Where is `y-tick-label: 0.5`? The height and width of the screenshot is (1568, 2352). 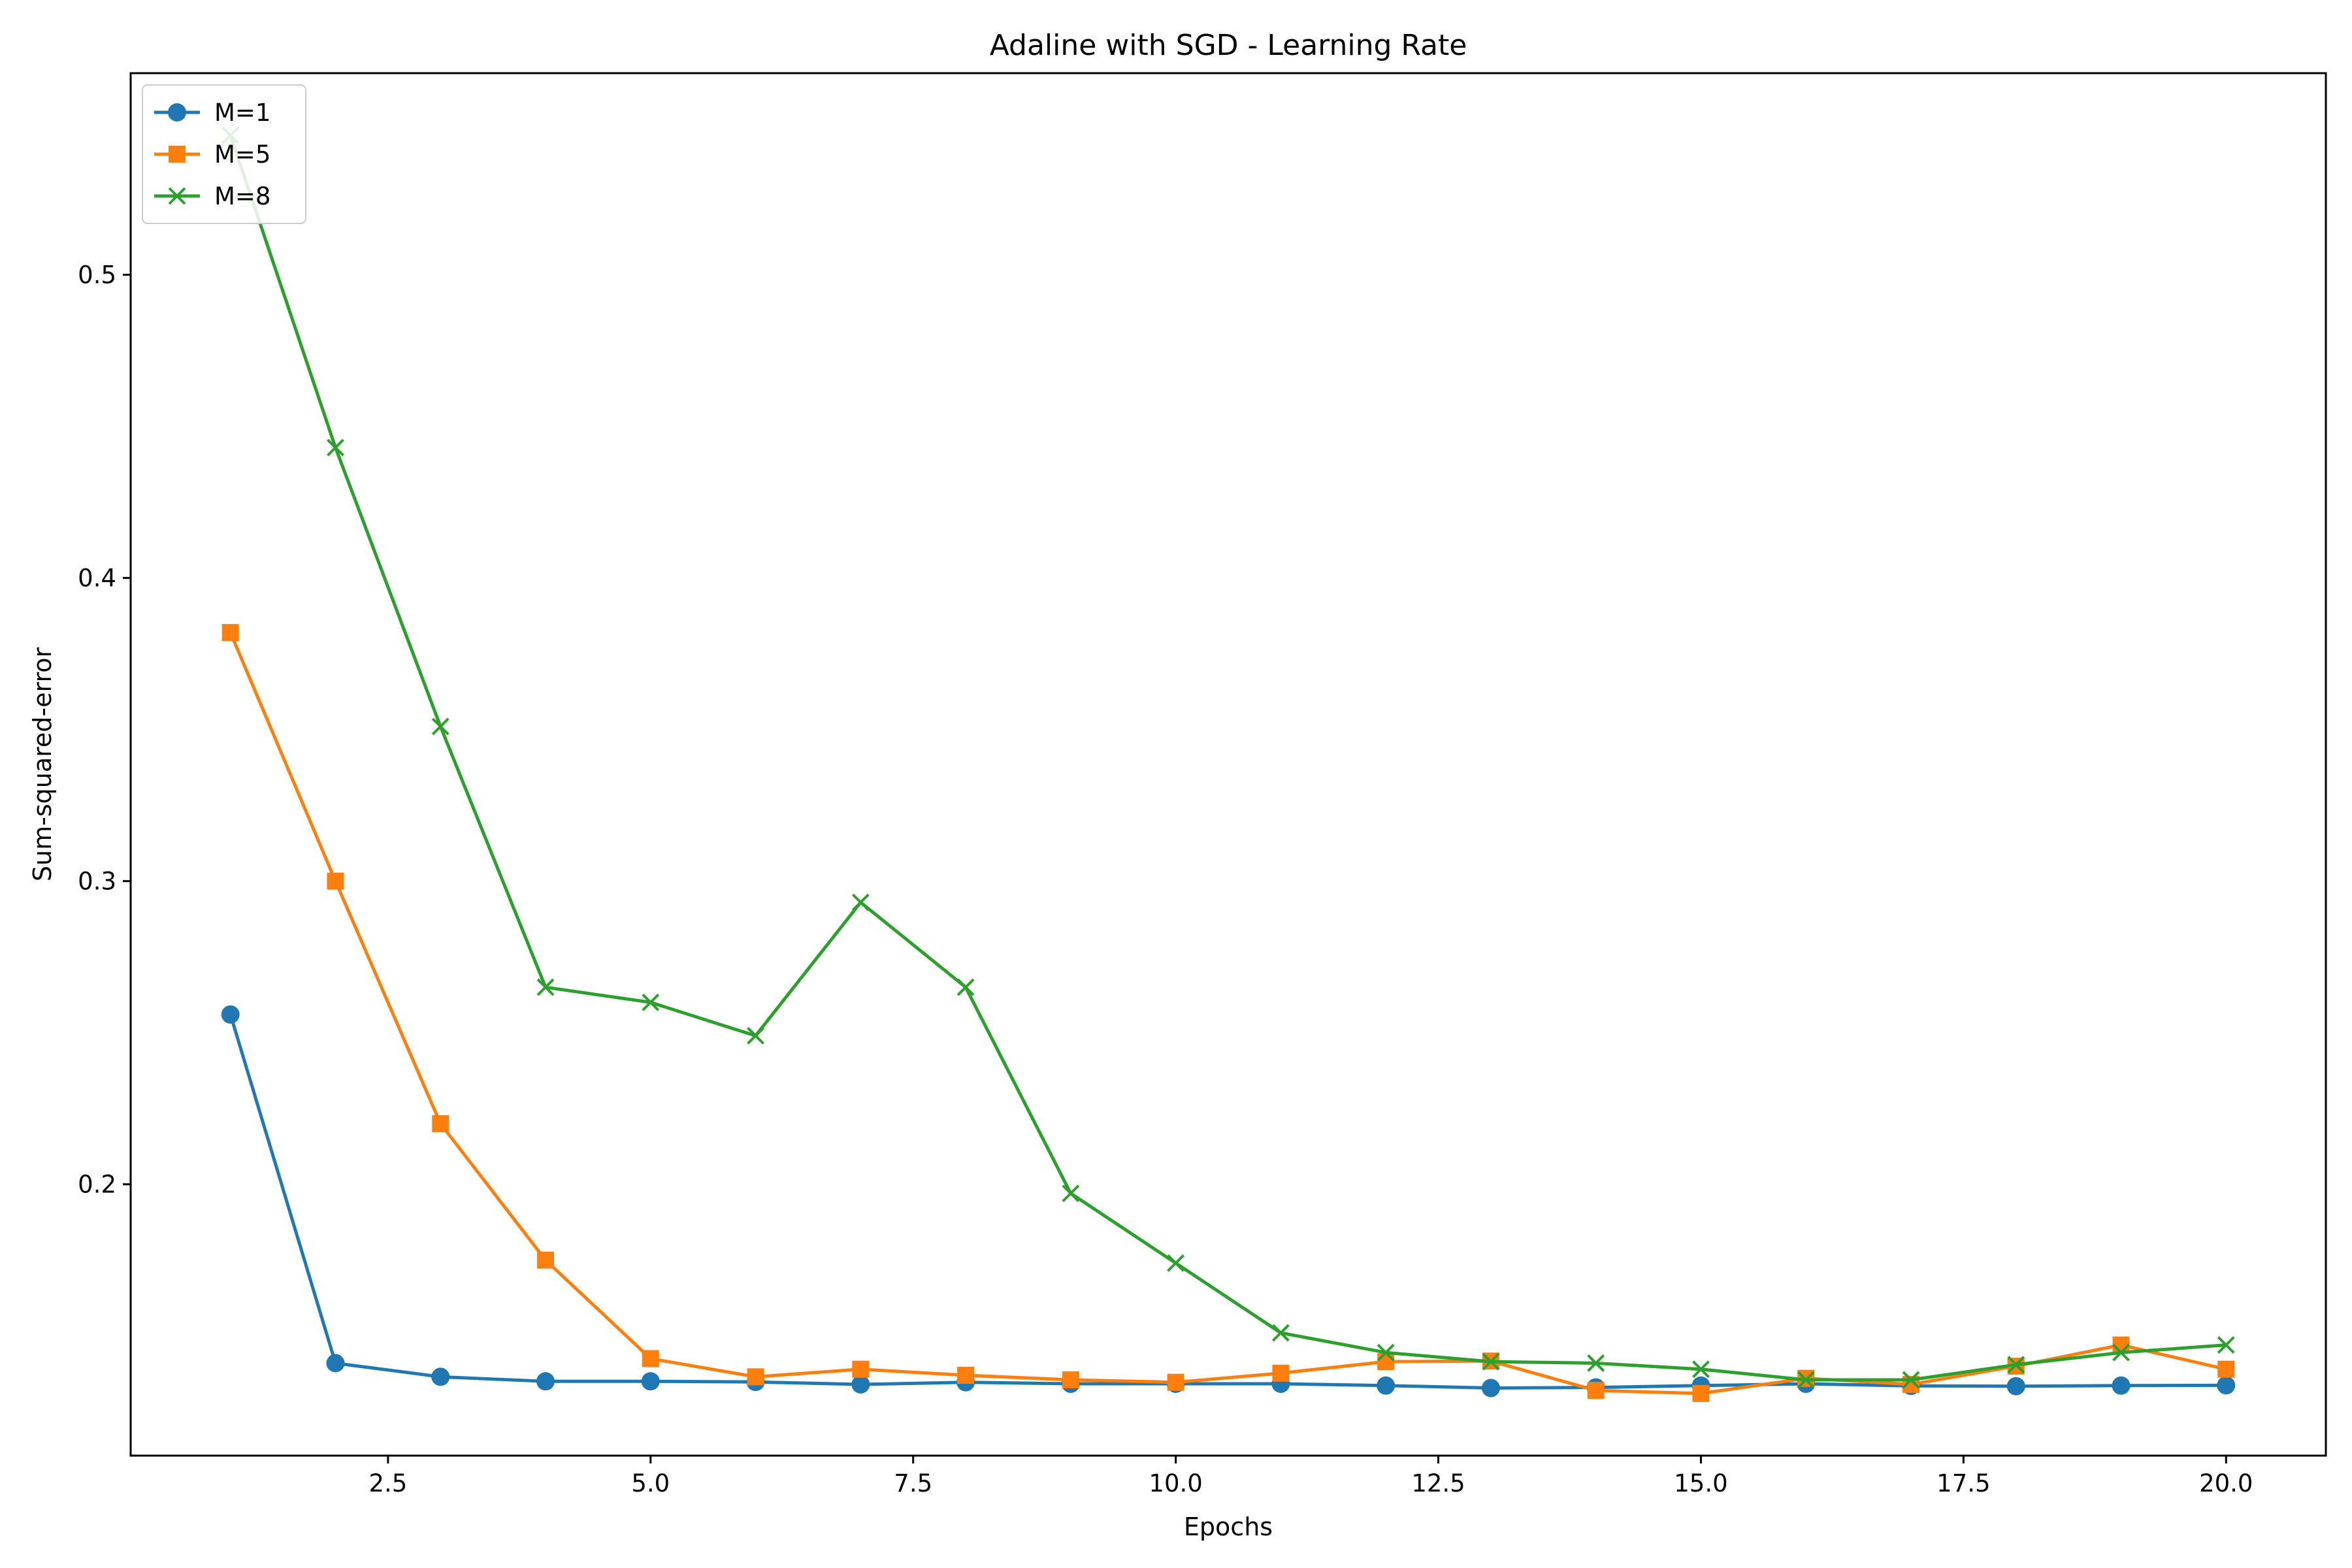
y-tick-label: 0.5 is located at coordinates (97, 275).